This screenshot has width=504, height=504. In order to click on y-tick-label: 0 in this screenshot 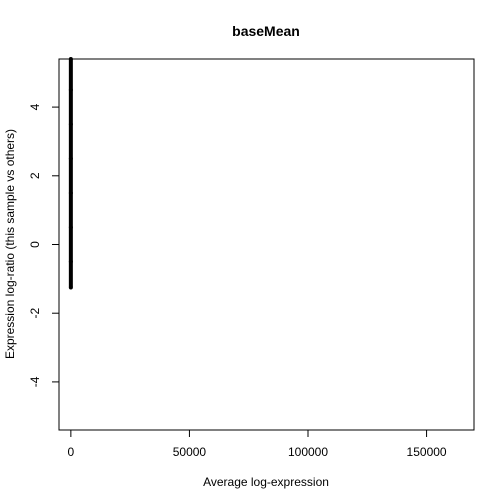, I will do `click(35, 244)`.